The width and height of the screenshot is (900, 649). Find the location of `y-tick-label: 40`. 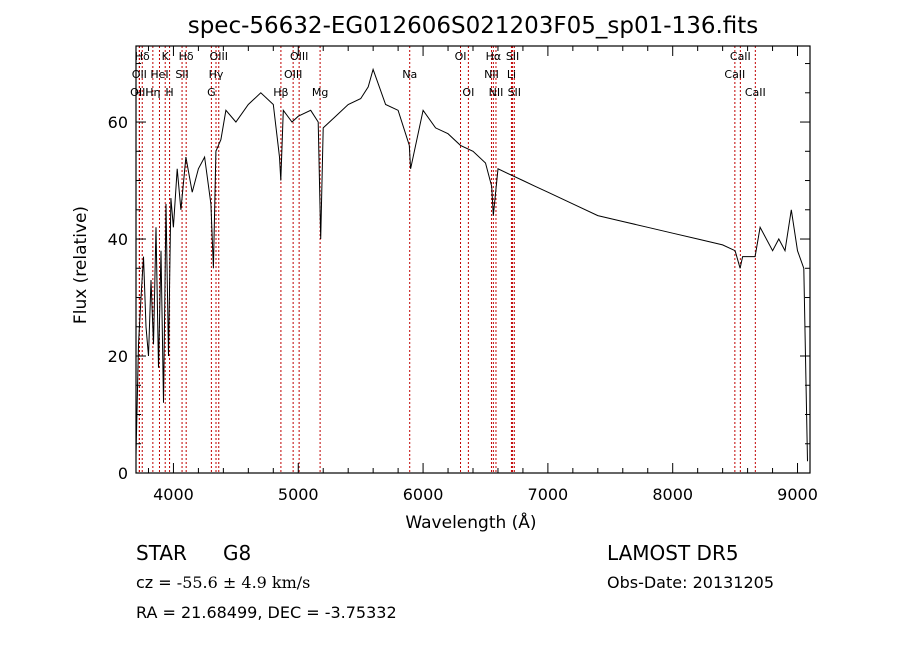

y-tick-label: 40 is located at coordinates (118, 239).